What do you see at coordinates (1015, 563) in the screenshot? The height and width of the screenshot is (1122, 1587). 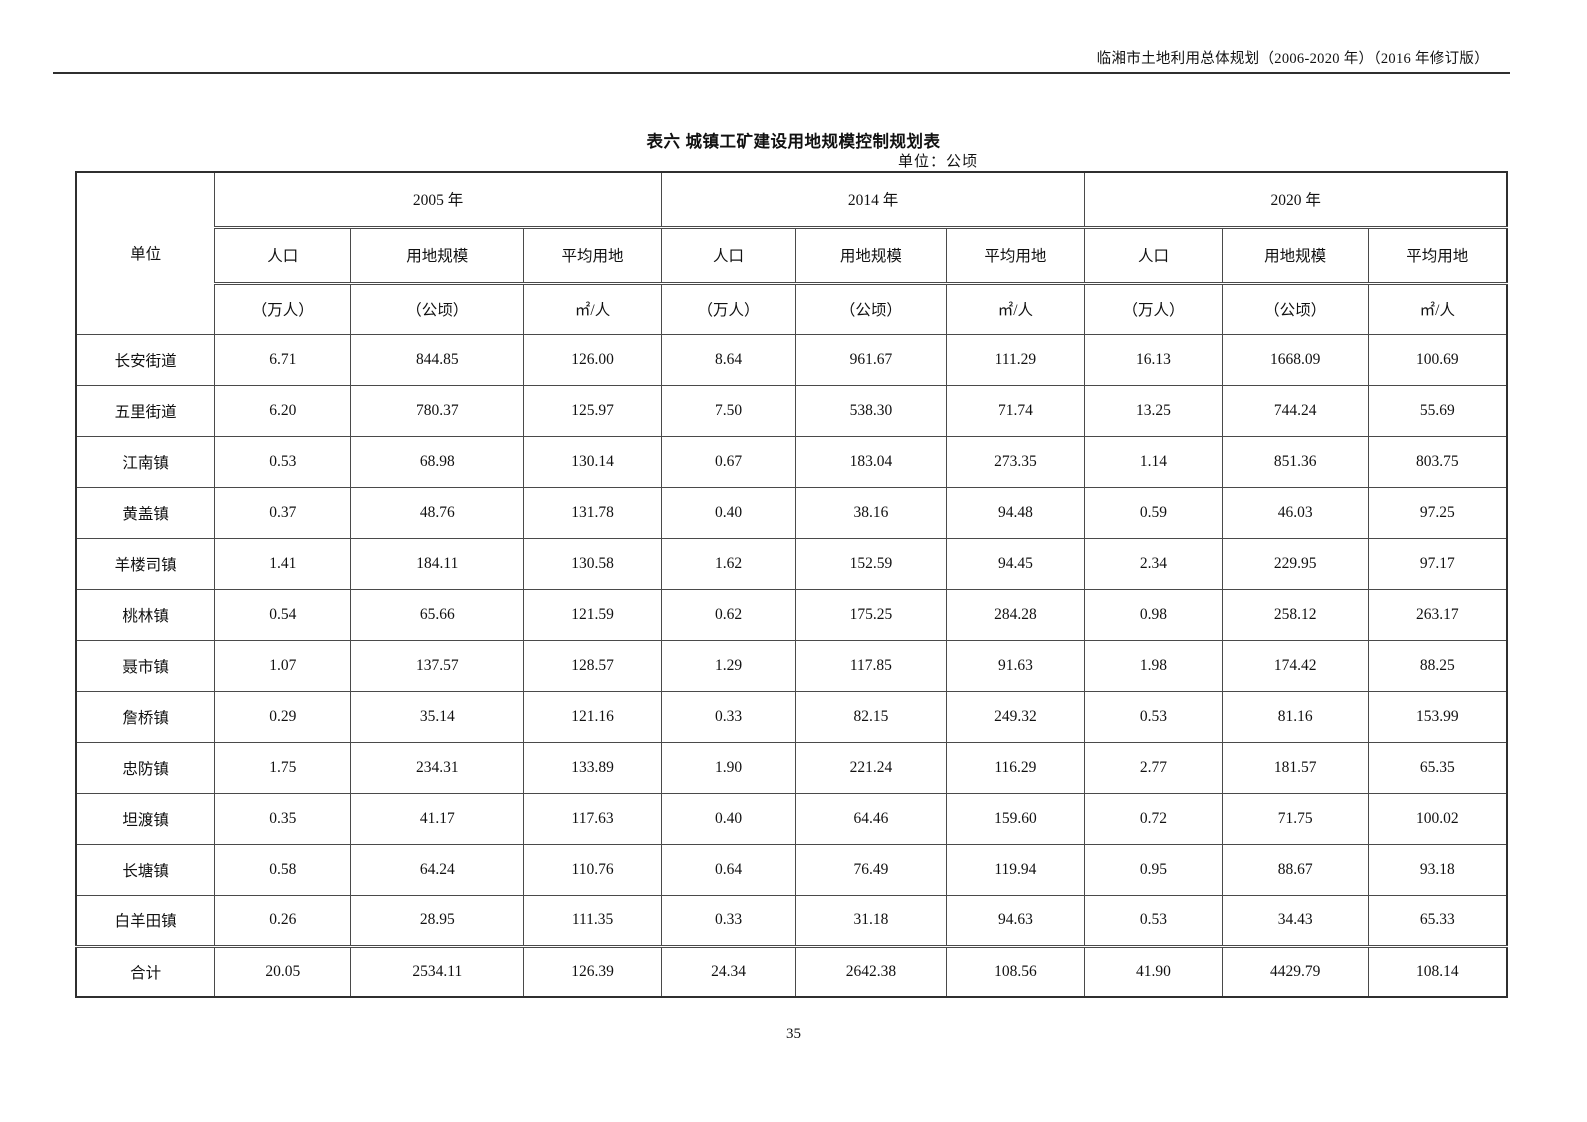 I see `data-cell: 94.45` at bounding box center [1015, 563].